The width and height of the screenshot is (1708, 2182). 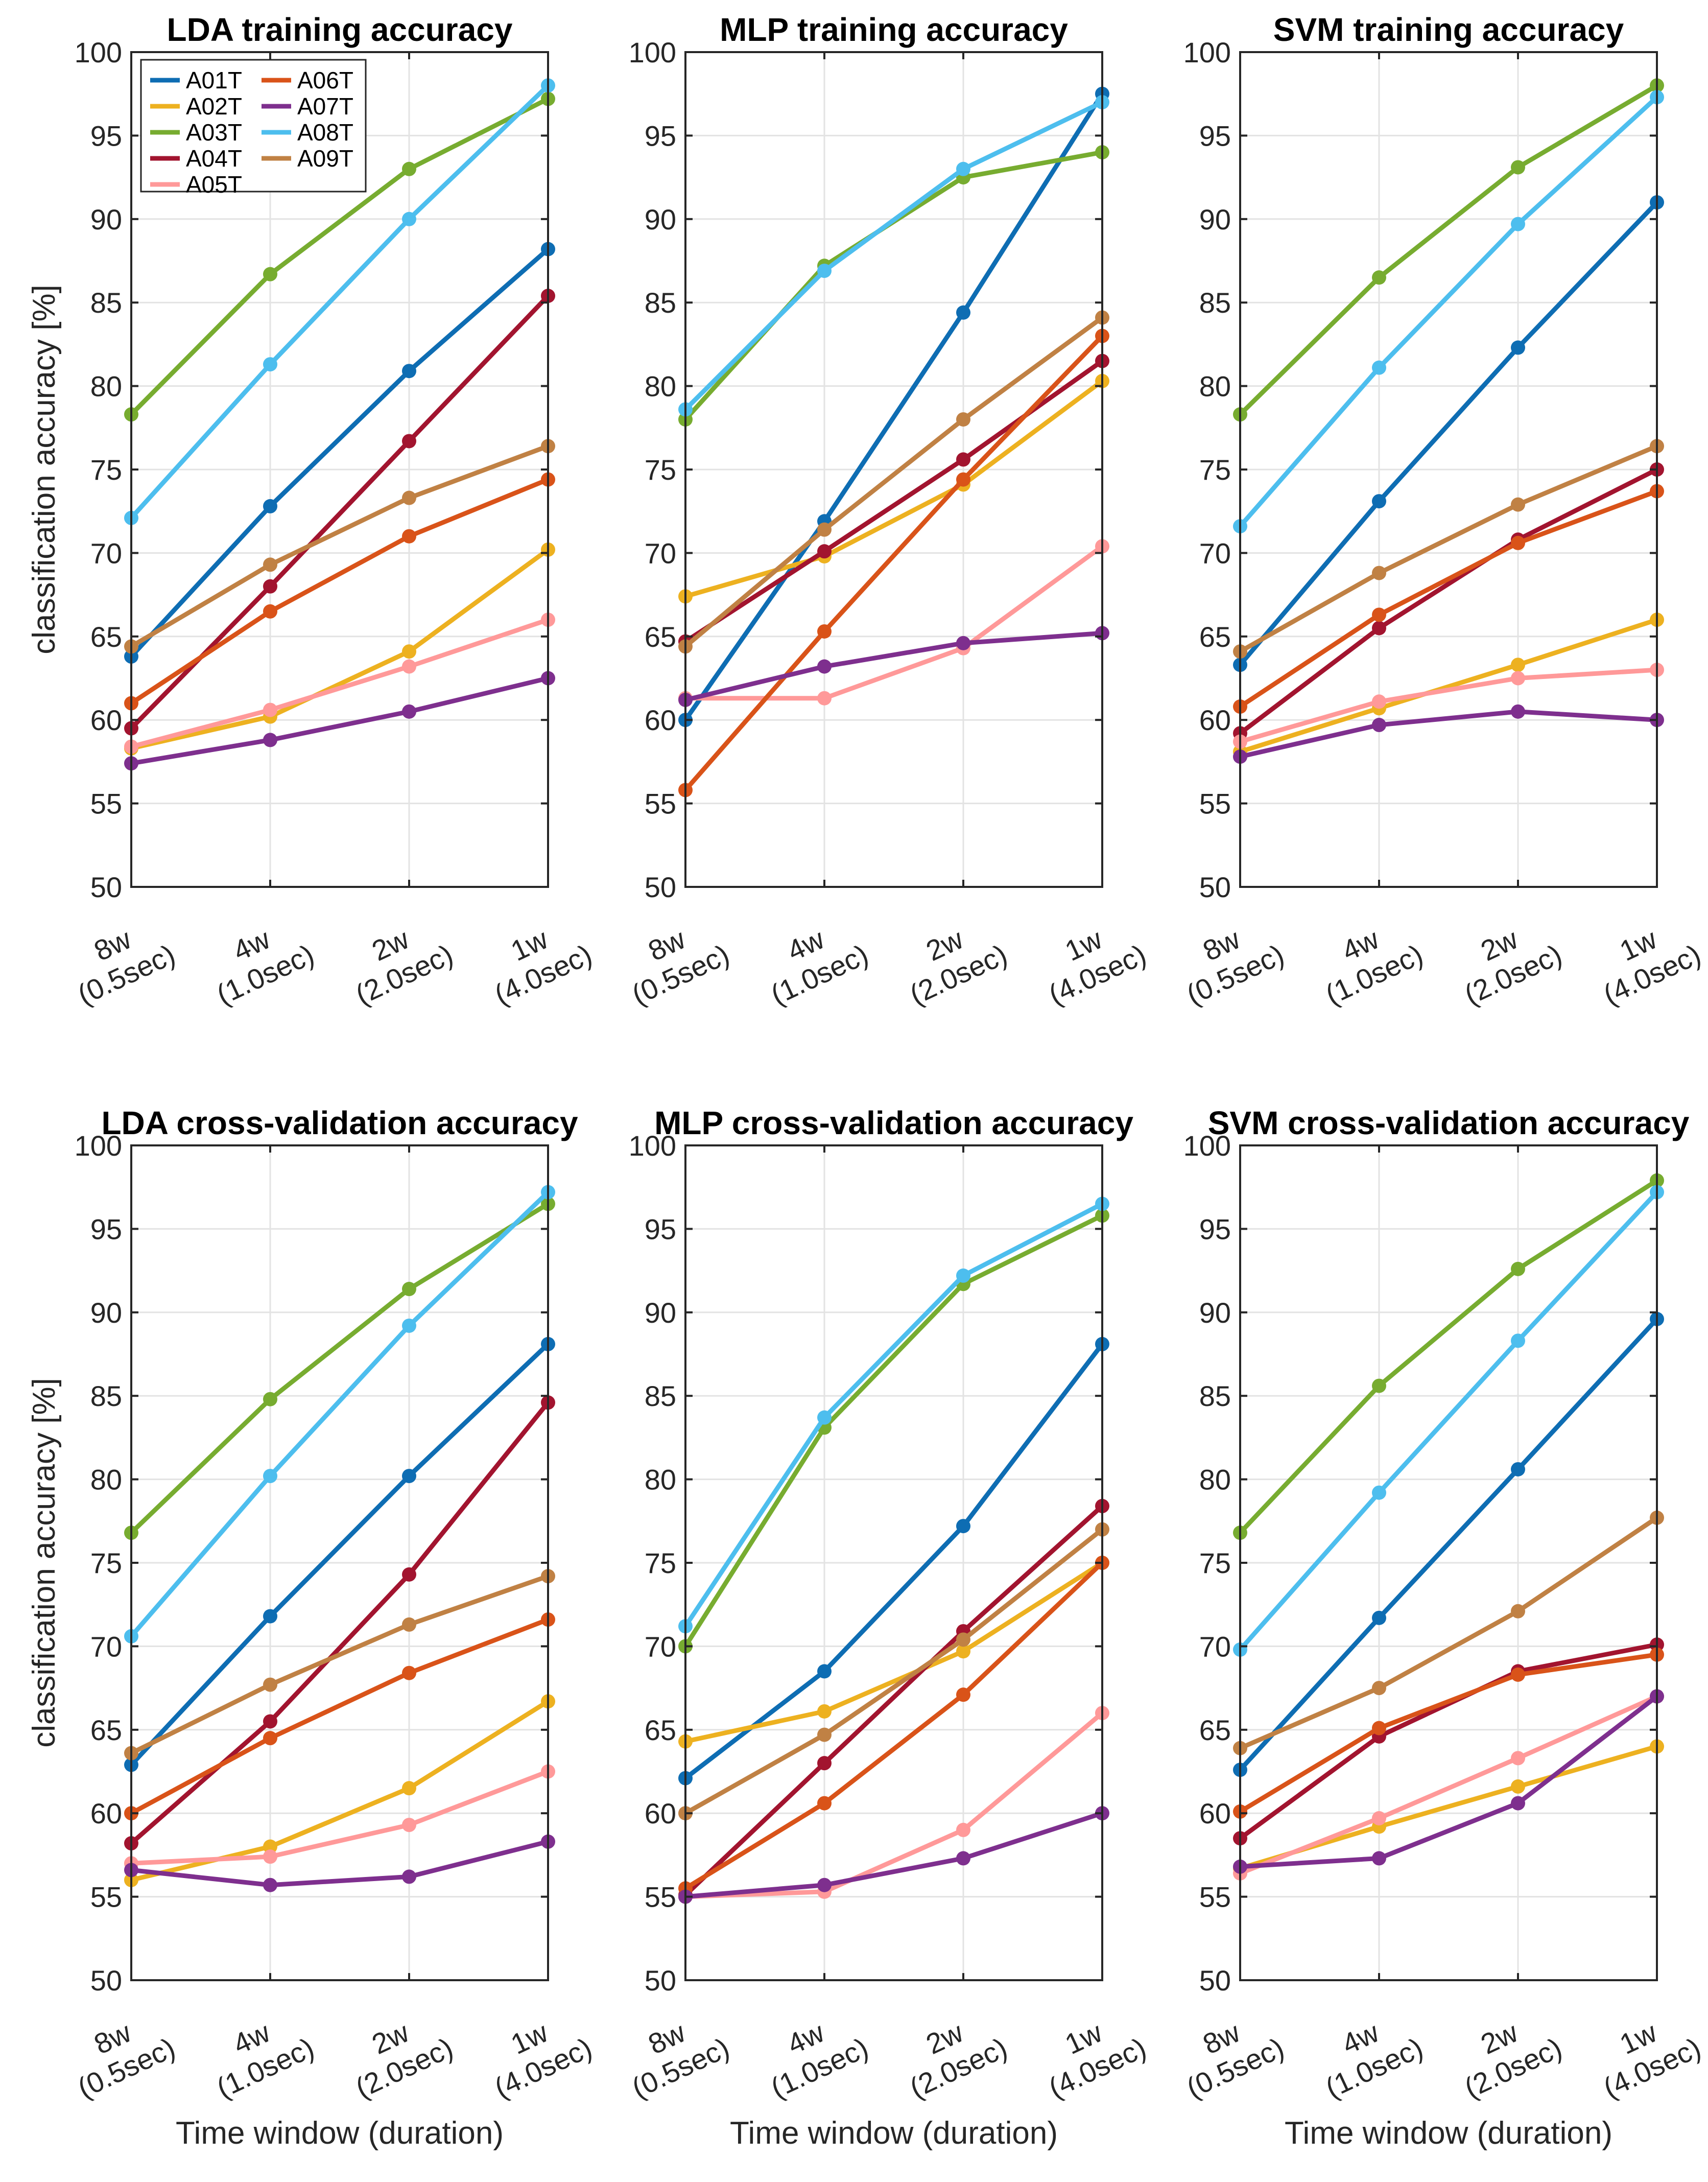 I want to click on legend-label-A04T: A04T, so click(x=214, y=158).